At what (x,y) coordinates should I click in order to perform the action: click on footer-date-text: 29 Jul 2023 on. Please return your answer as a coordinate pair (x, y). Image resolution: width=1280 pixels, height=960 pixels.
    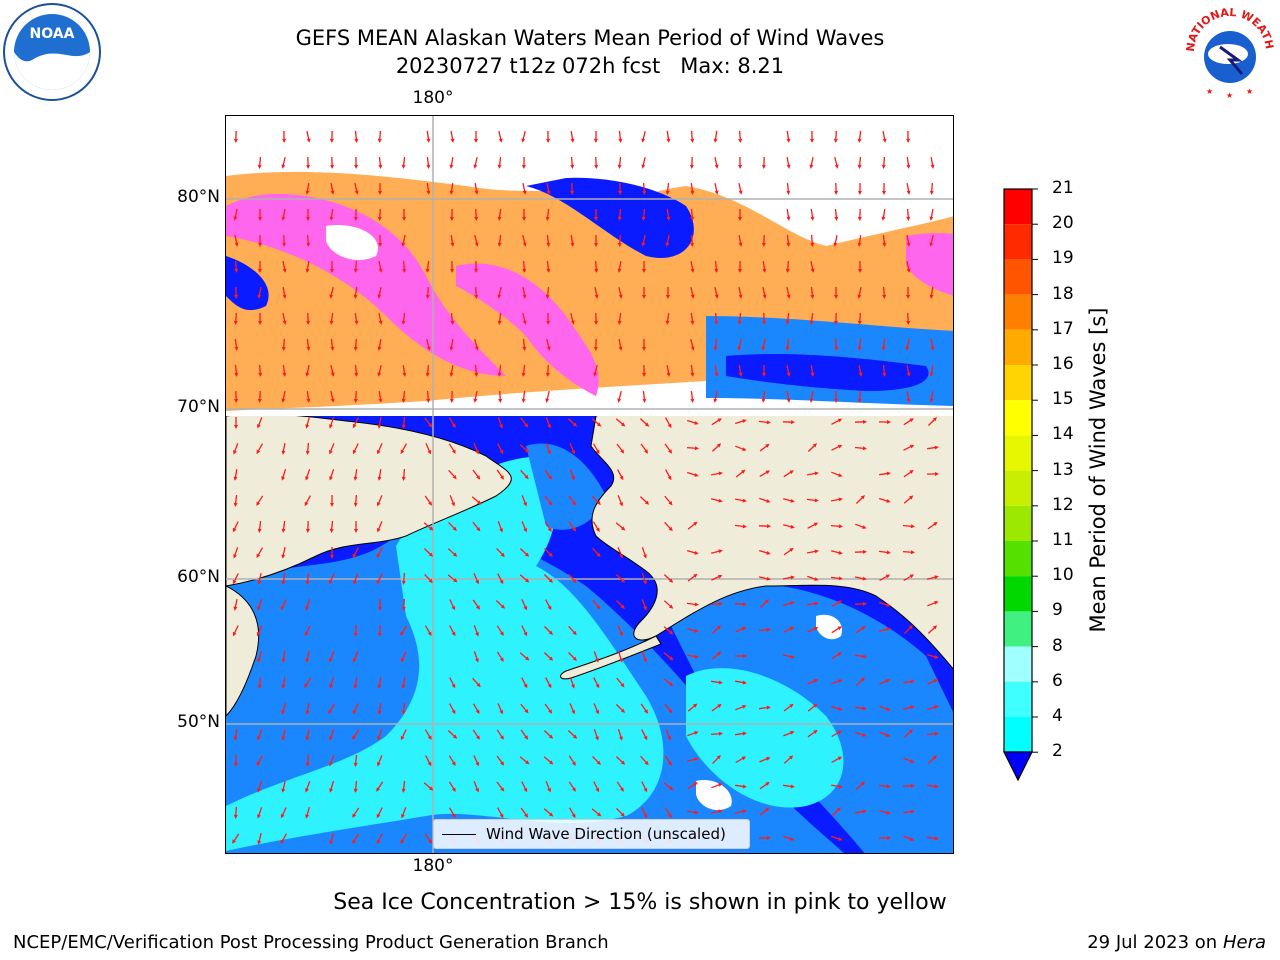
    Looking at the image, I should click on (1152, 942).